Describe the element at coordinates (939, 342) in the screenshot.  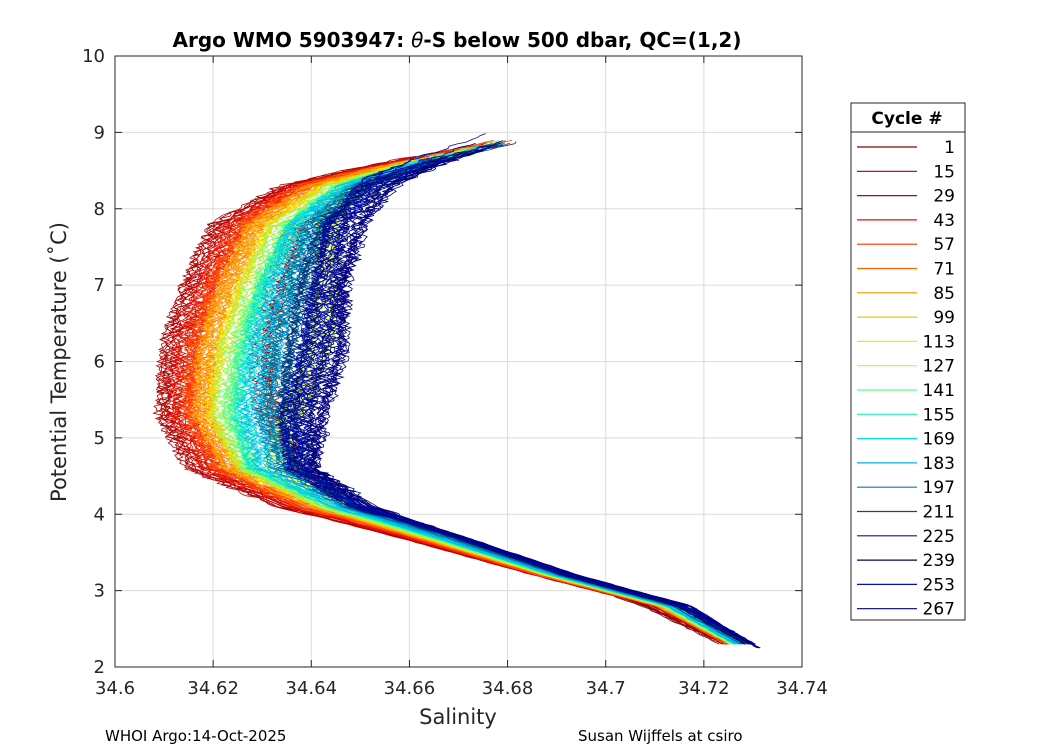
I see `legend-label: 113` at that location.